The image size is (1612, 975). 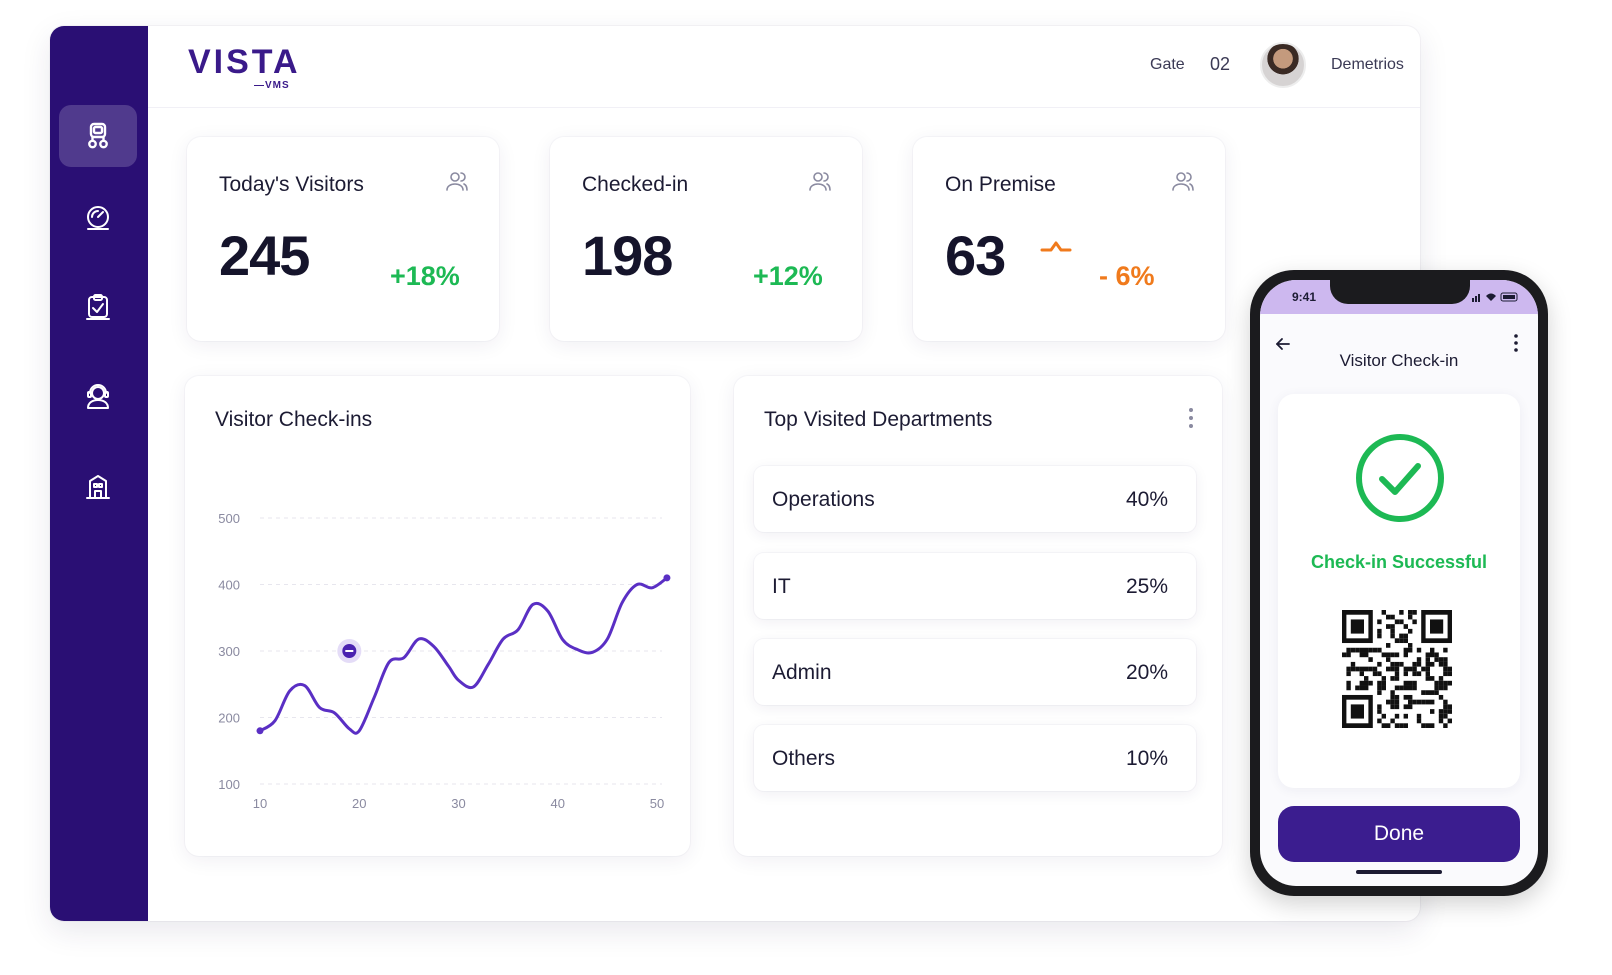 I want to click on stat-card-checked-in: Checked-in 198 +12%, so click(x=706, y=239).